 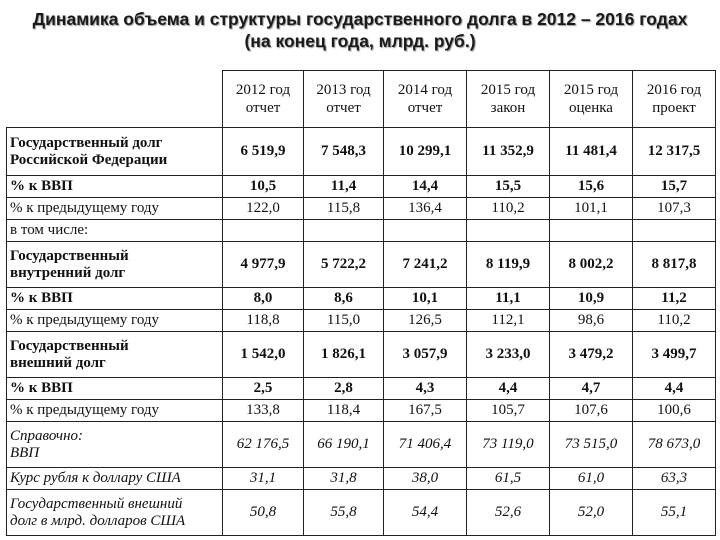 What do you see at coordinates (674, 208) in the screenshot?
I see `value-cell: 107,3` at bounding box center [674, 208].